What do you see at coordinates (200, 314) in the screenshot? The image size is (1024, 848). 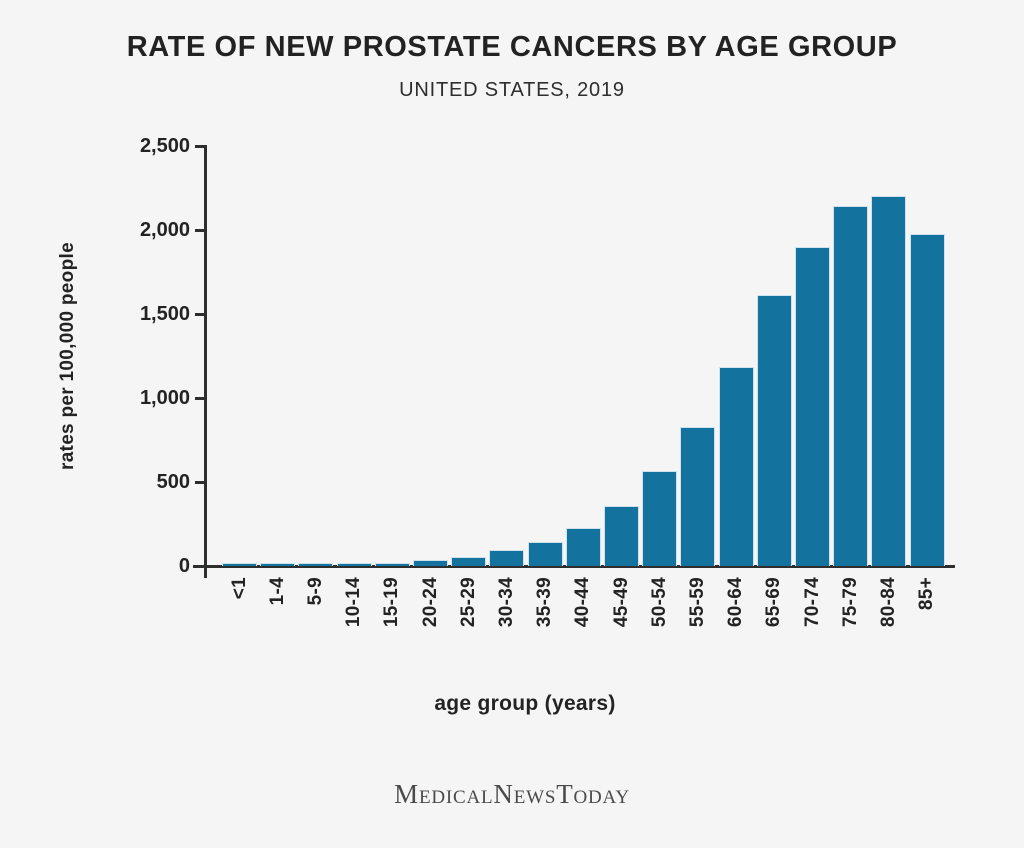 I see `y-tick-1,500` at bounding box center [200, 314].